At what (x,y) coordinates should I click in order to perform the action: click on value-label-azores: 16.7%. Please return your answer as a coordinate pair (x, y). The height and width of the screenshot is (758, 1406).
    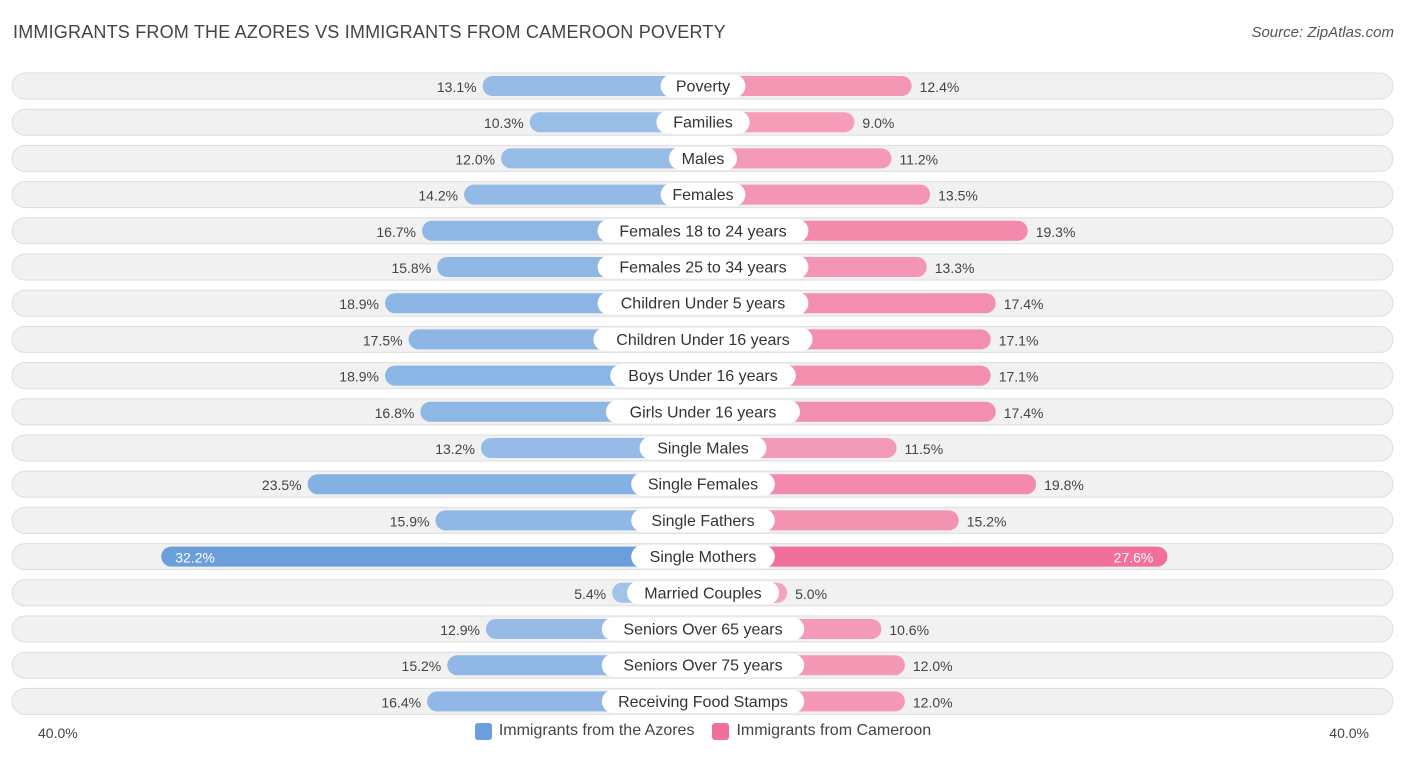
    Looking at the image, I should click on (396, 232).